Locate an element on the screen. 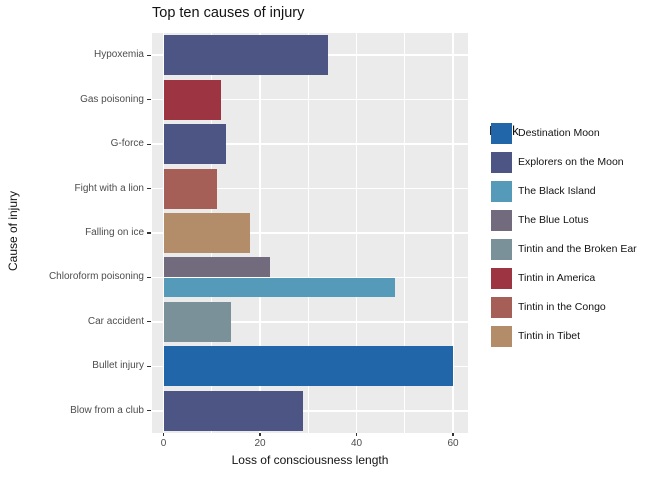 This screenshot has height=480, width=672. y-tick-label: Chloroform poisoning is located at coordinates (96, 277).